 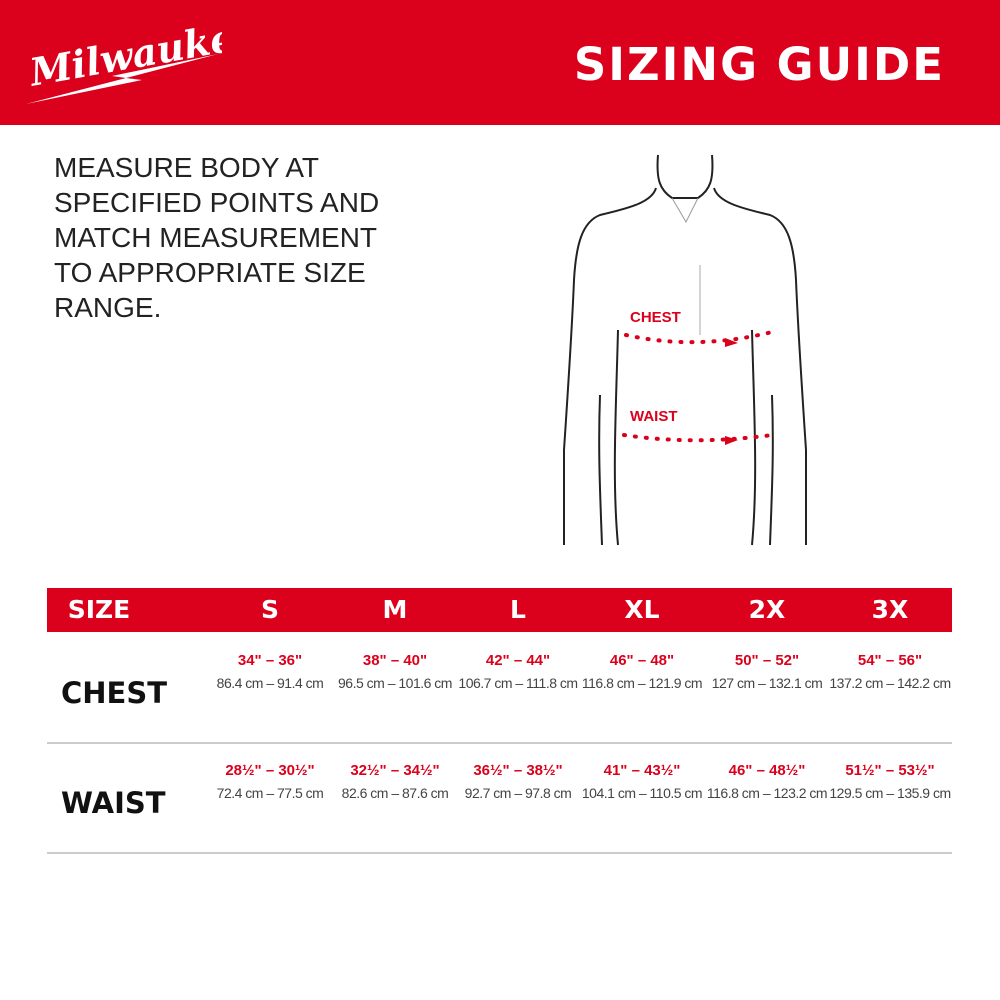 I want to click on body-diagram: CHEST WAIST, so click(x=685, y=350).